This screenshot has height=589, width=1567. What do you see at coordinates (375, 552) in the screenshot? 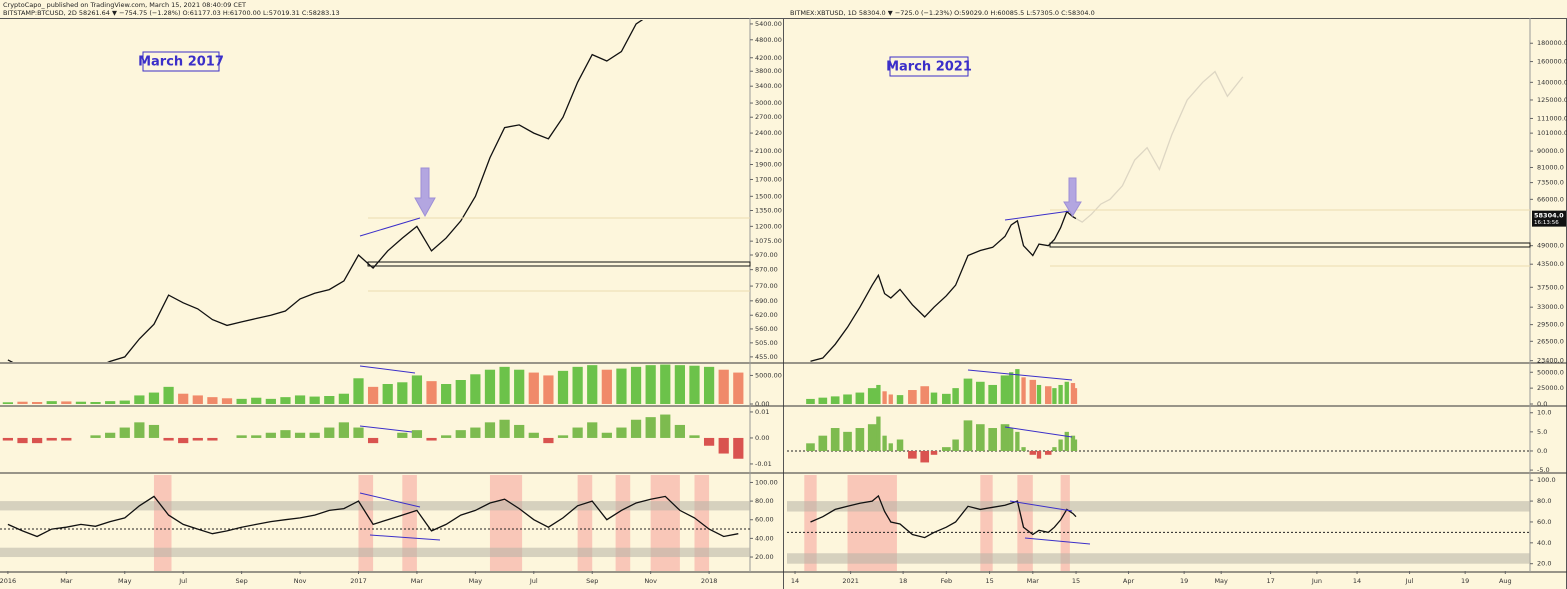
I see `band` at bounding box center [375, 552].